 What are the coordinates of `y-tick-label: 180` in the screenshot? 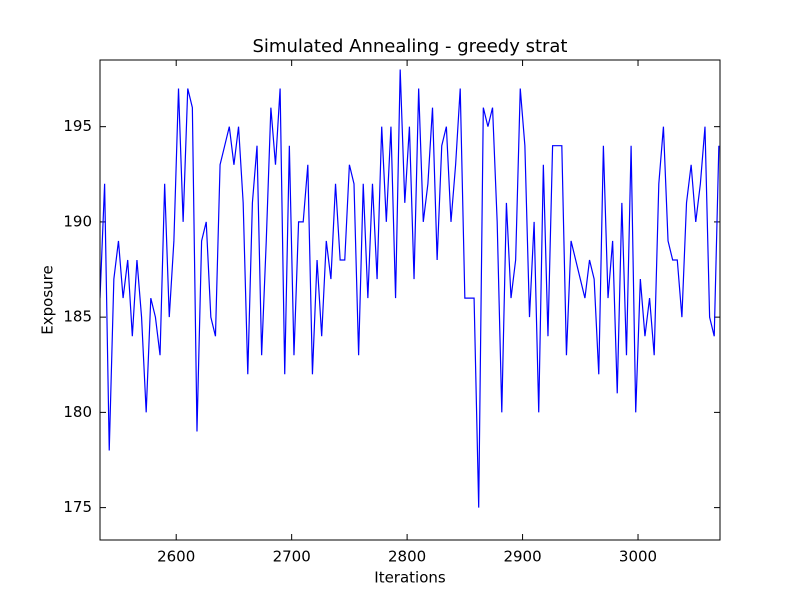 It's located at (77, 412).